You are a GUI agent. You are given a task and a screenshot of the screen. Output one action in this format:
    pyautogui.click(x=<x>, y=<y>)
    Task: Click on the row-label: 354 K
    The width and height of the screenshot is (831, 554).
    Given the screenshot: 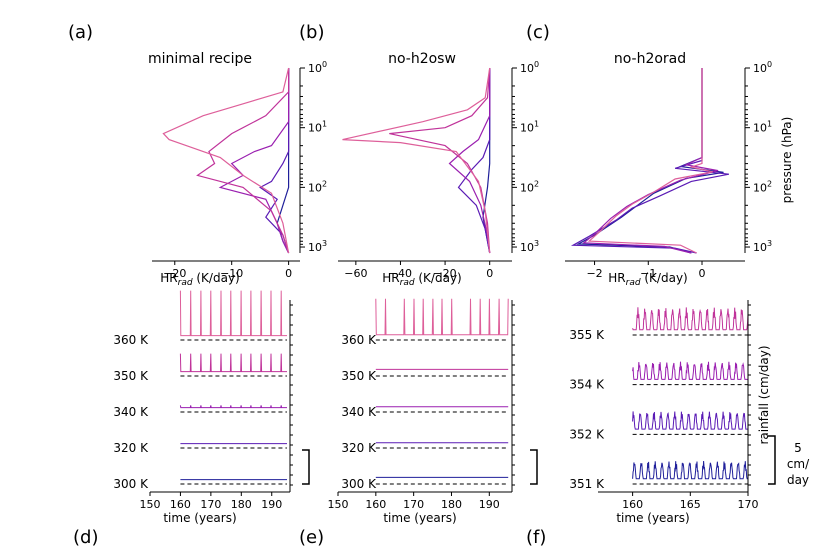 What is the action you would take?
    pyautogui.click(x=587, y=385)
    